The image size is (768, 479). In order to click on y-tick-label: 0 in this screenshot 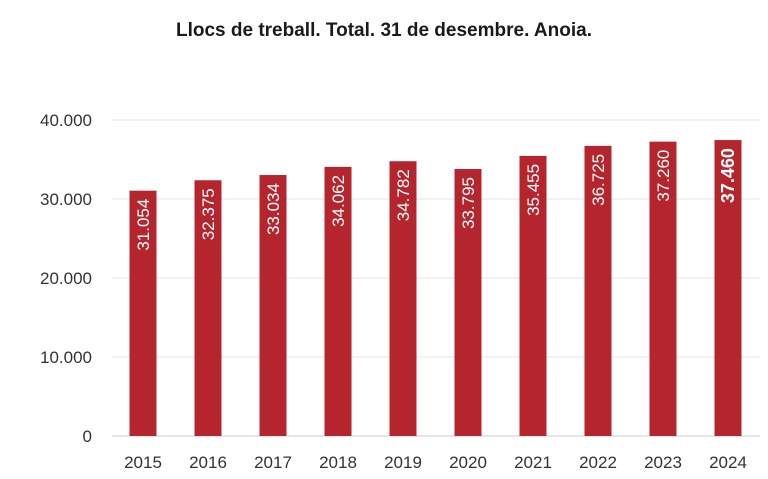, I will do `click(87, 436)`.